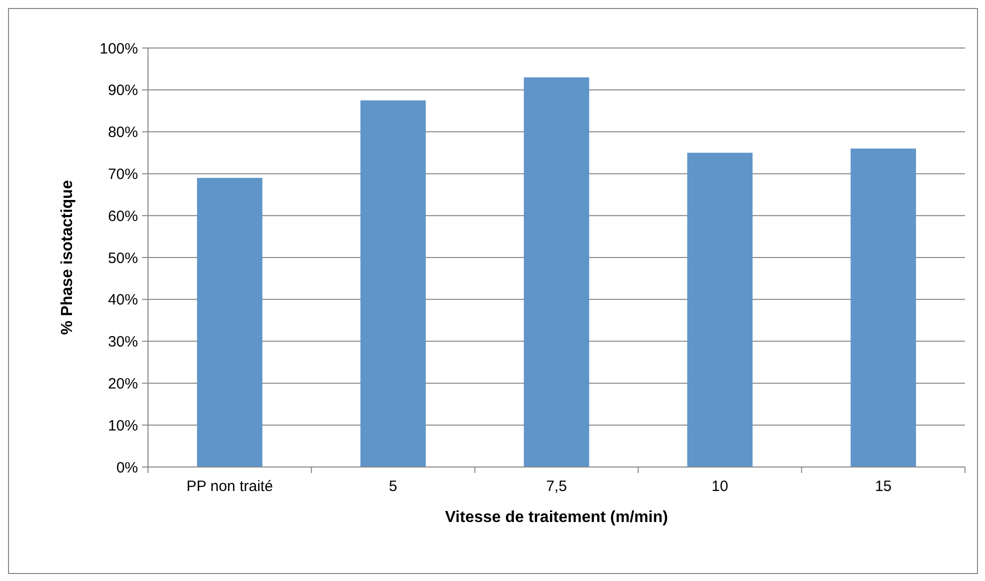 The image size is (985, 581). What do you see at coordinates (123, 91) in the screenshot?
I see `y-tick-label: 90%` at bounding box center [123, 91].